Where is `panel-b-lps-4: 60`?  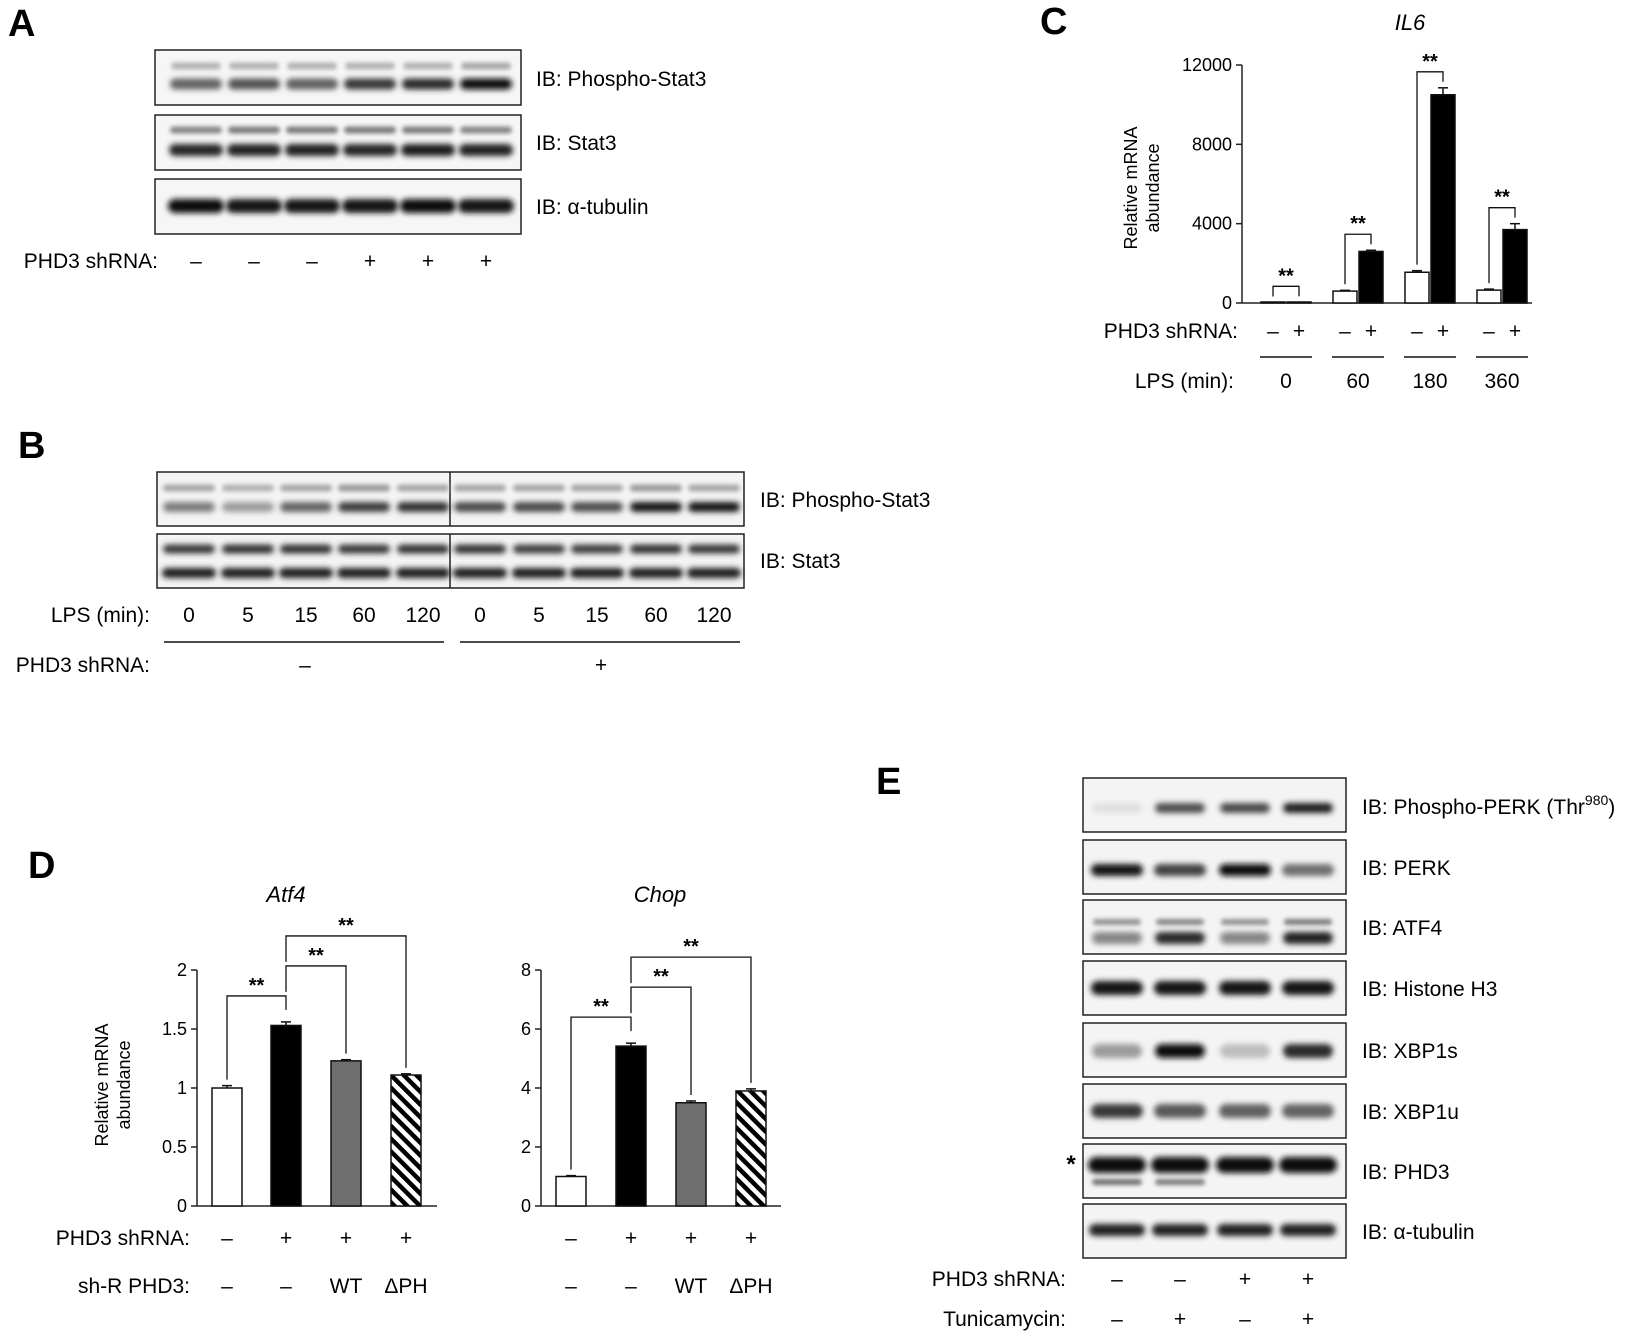 panel-b-lps-4: 60 is located at coordinates (363, 615).